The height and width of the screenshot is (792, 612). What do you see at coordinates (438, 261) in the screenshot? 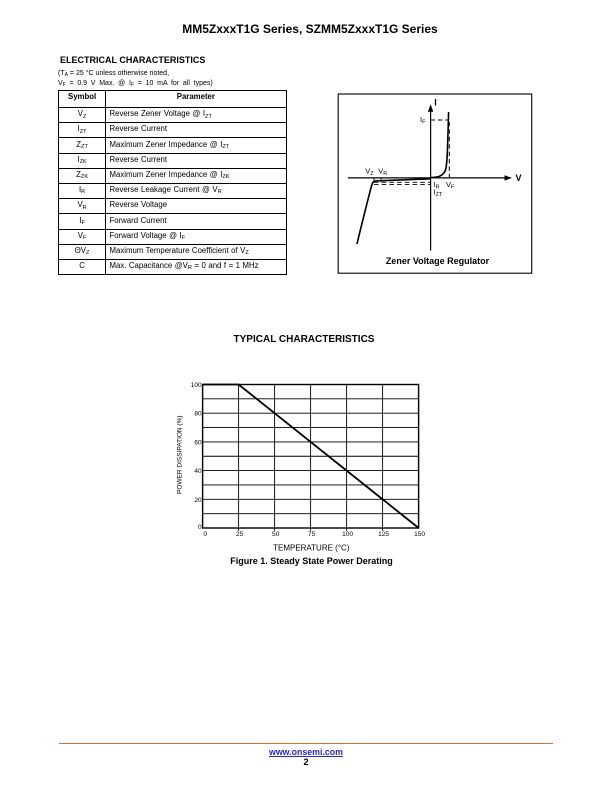
I see `svg-text: Zener Voltage Regulator` at bounding box center [438, 261].